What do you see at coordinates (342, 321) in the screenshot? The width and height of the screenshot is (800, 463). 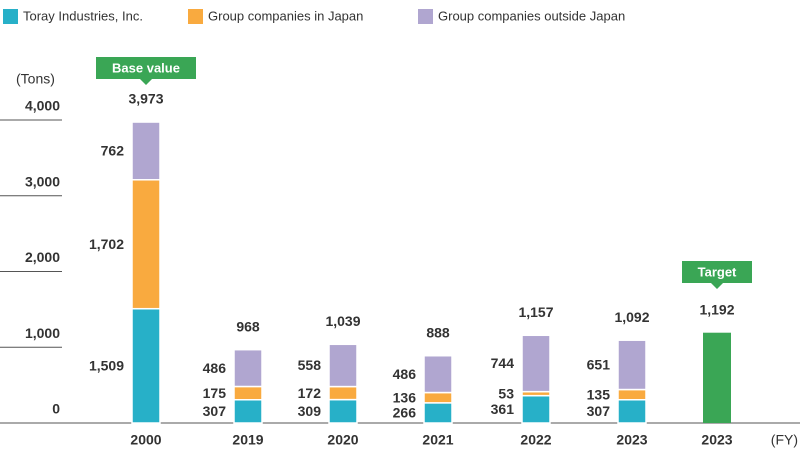 I see `total-label: 1,039` at bounding box center [342, 321].